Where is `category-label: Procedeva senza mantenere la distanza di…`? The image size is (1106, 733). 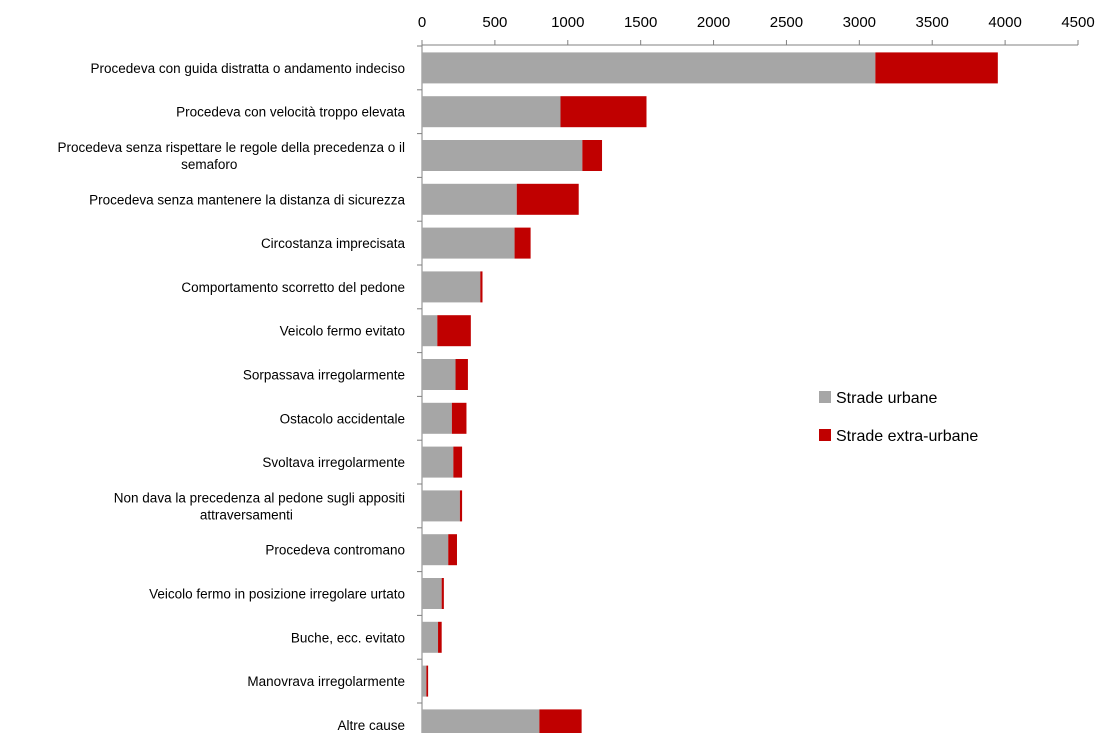
category-label: Procedeva senza mantenere la distanza di… is located at coordinates (247, 199).